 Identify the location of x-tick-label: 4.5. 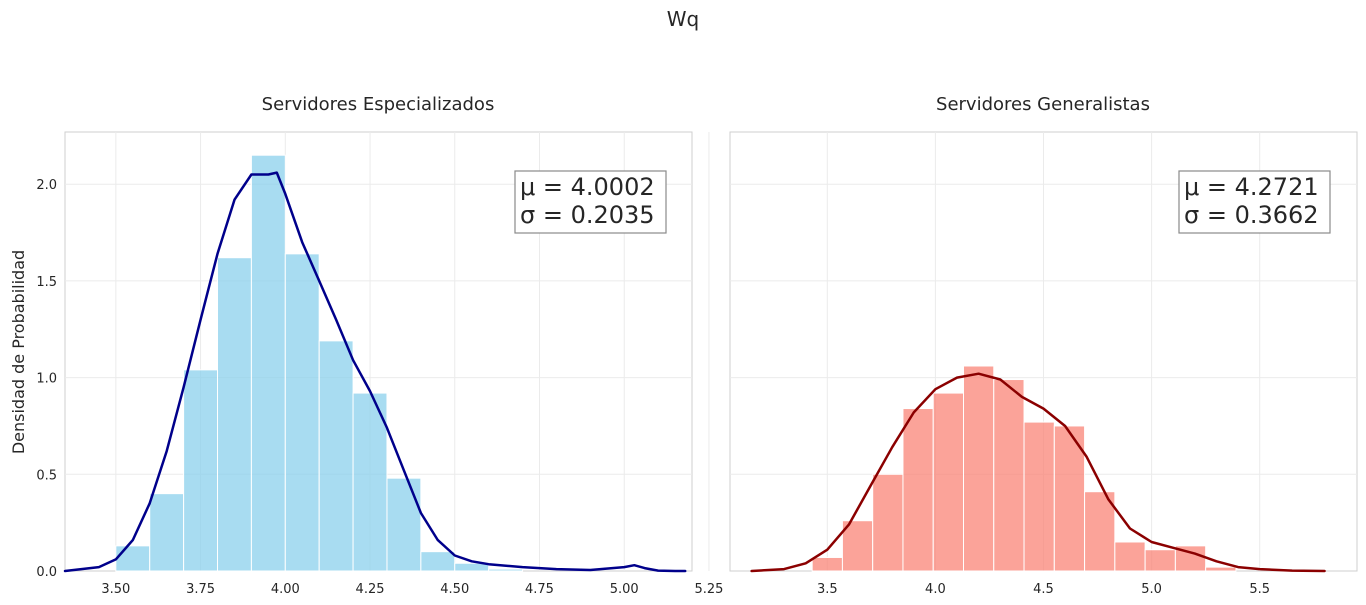
(1043, 589).